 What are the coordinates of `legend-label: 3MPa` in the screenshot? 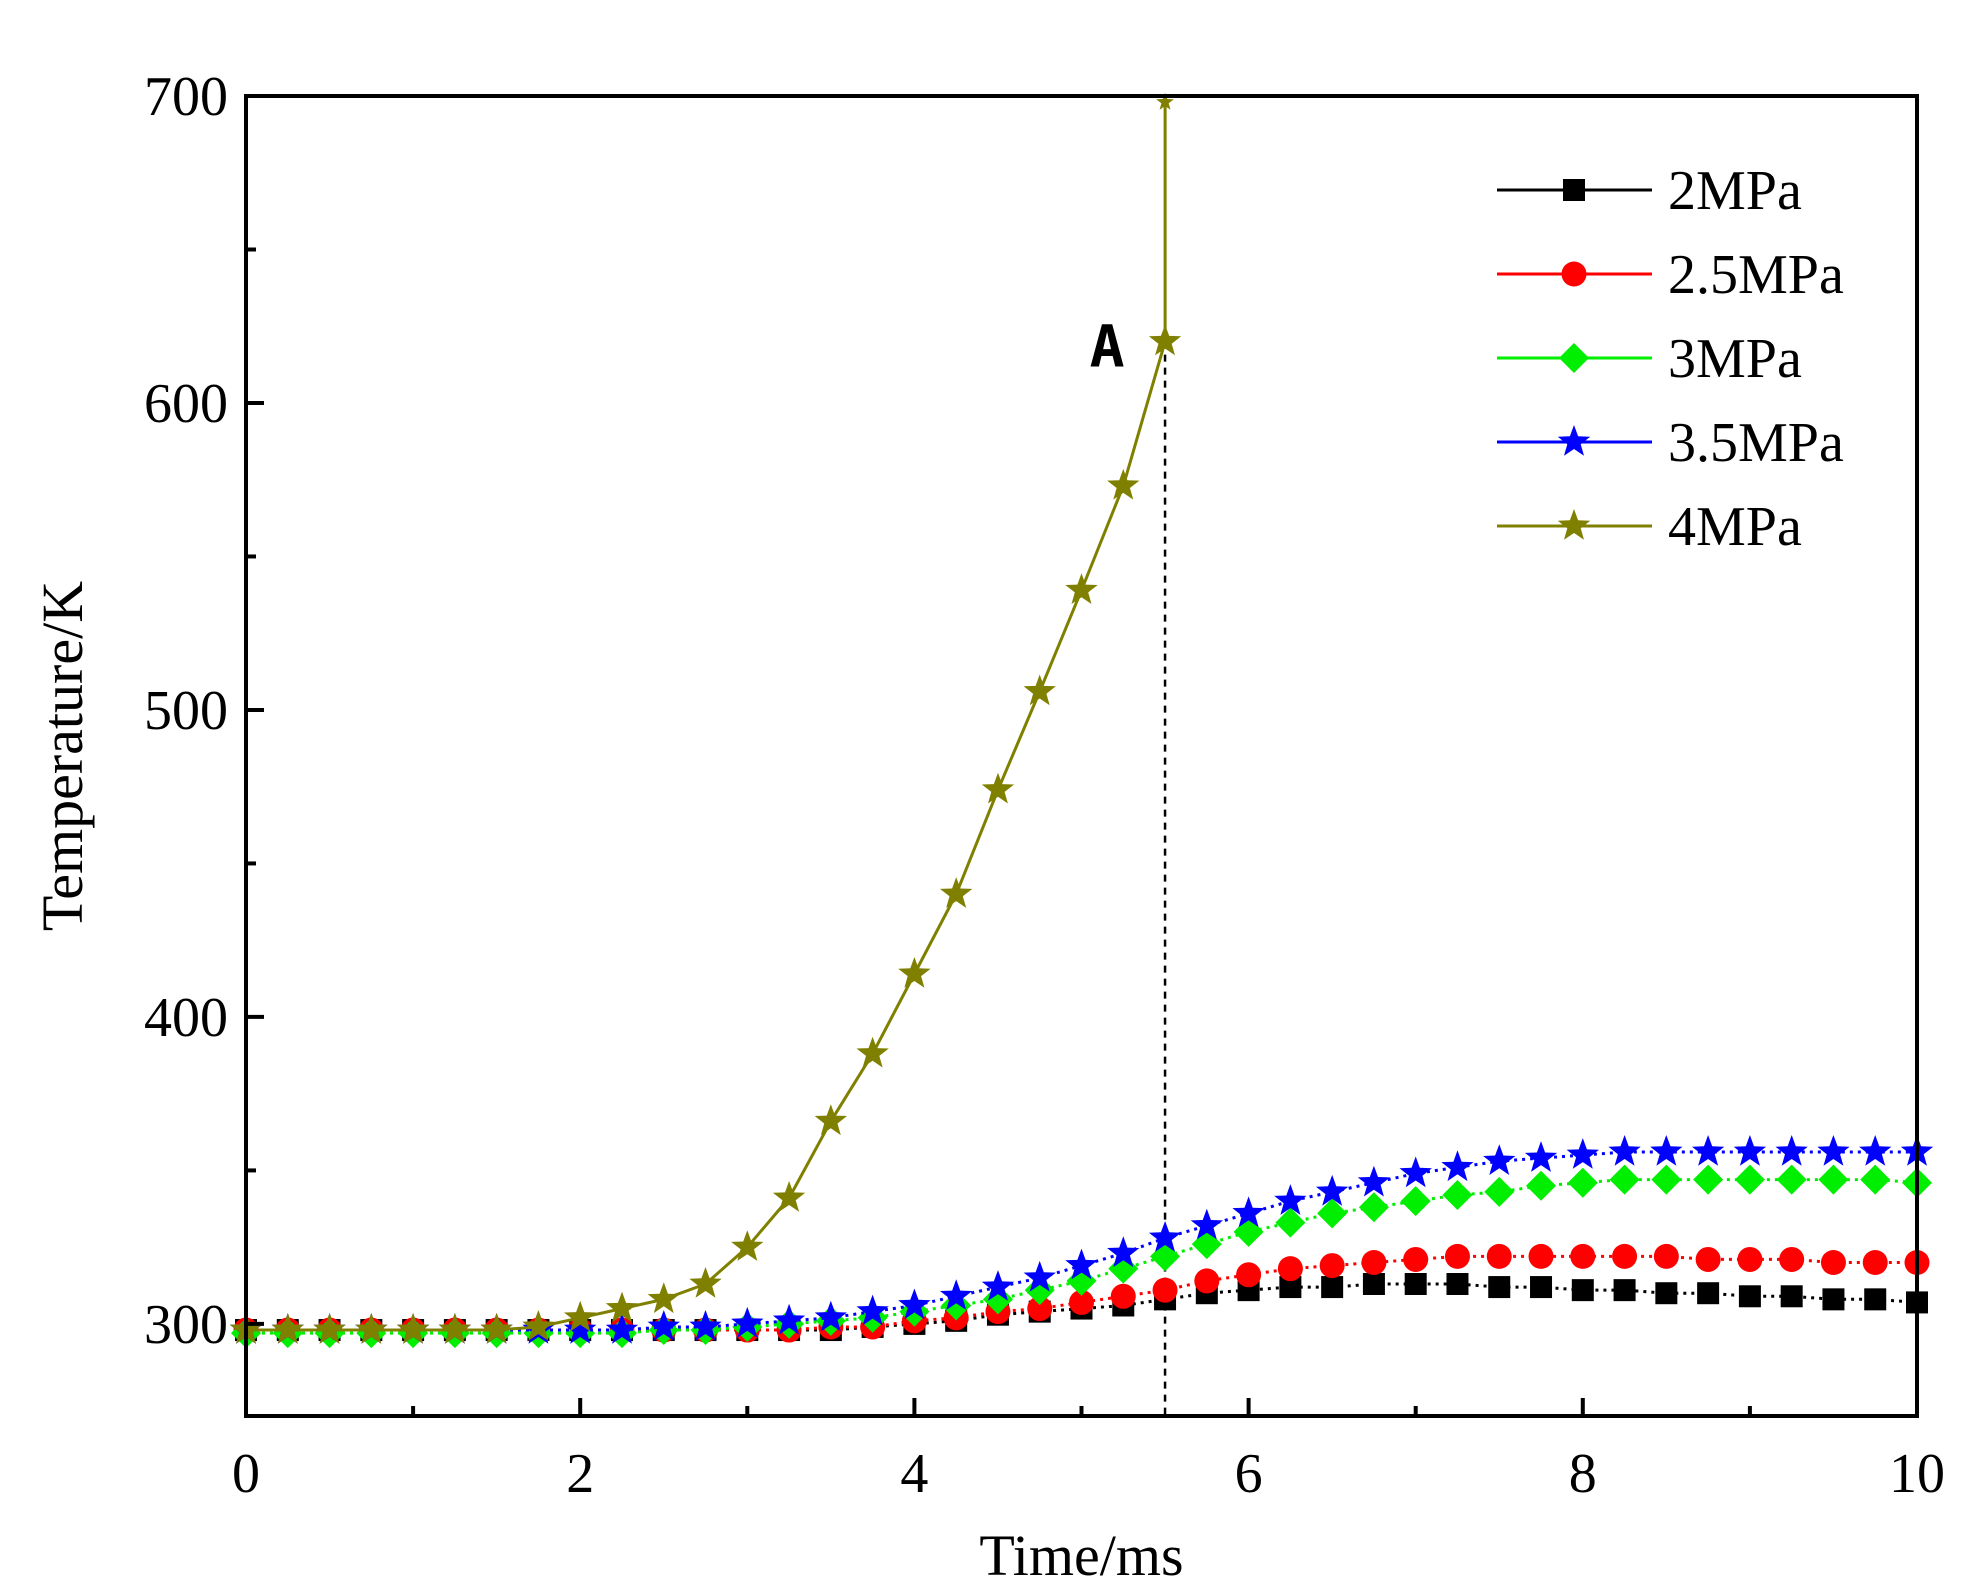 It's located at (1735, 359).